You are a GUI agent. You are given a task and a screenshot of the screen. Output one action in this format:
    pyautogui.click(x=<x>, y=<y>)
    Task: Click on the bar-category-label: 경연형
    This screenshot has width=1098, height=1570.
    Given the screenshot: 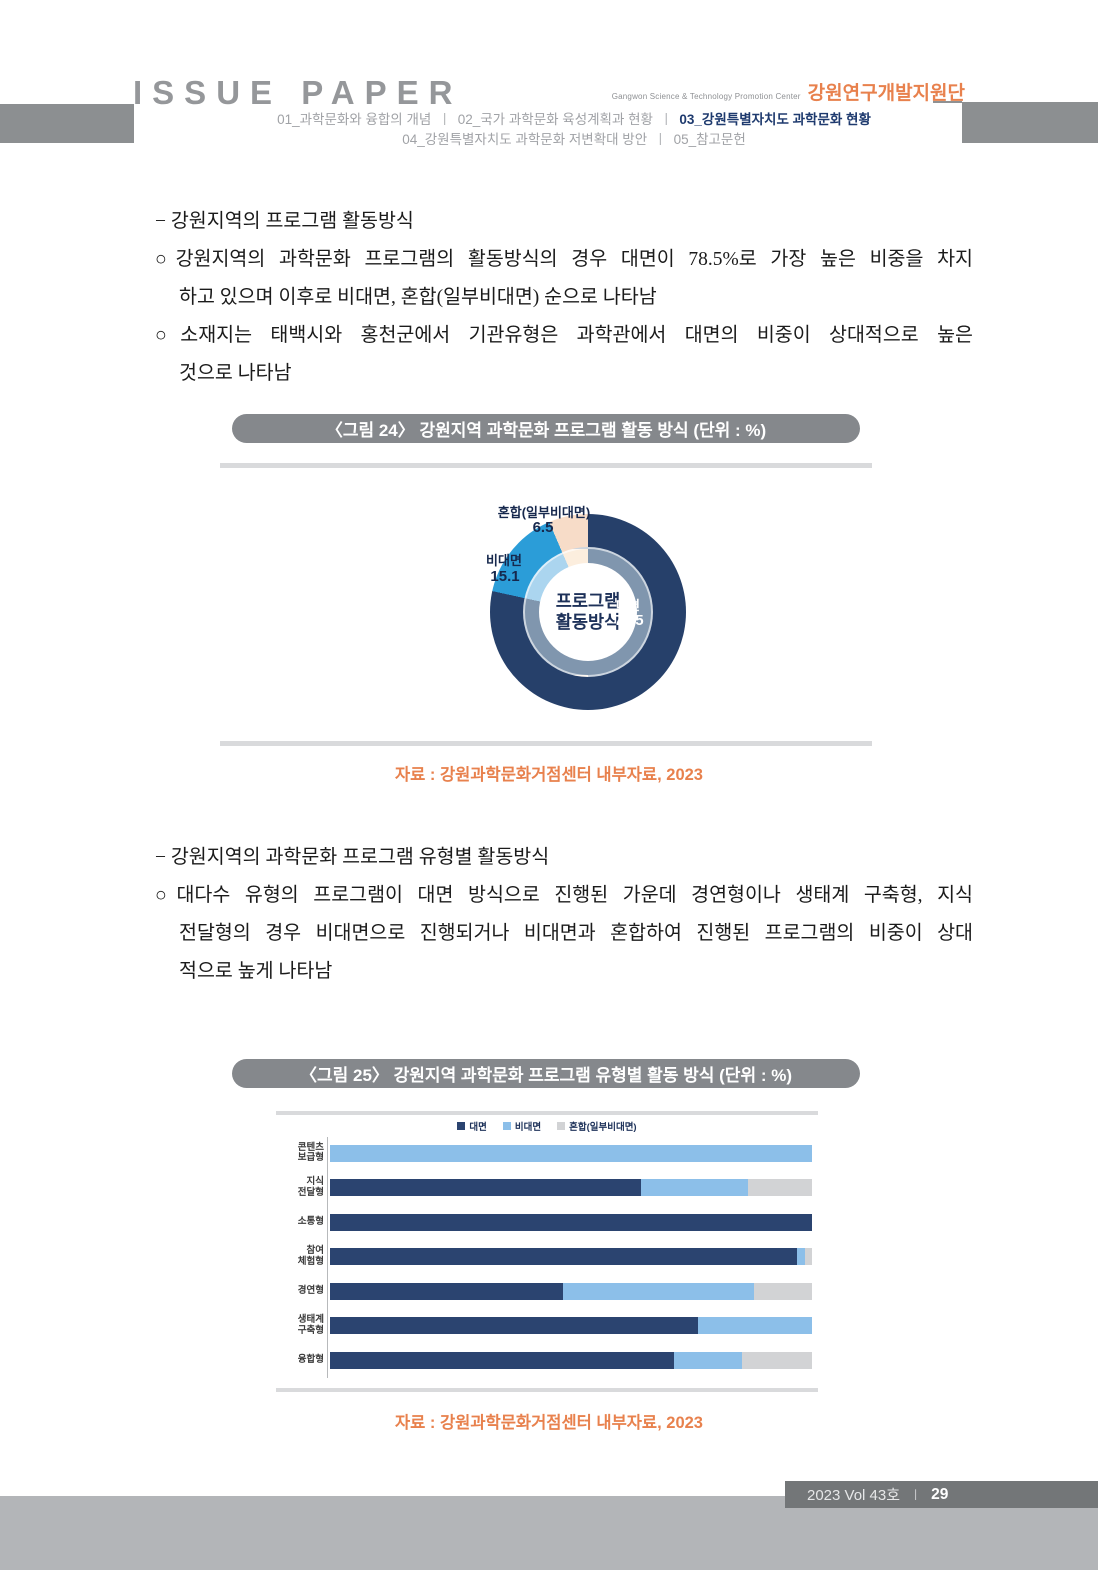 What is the action you would take?
    pyautogui.click(x=310, y=1290)
    